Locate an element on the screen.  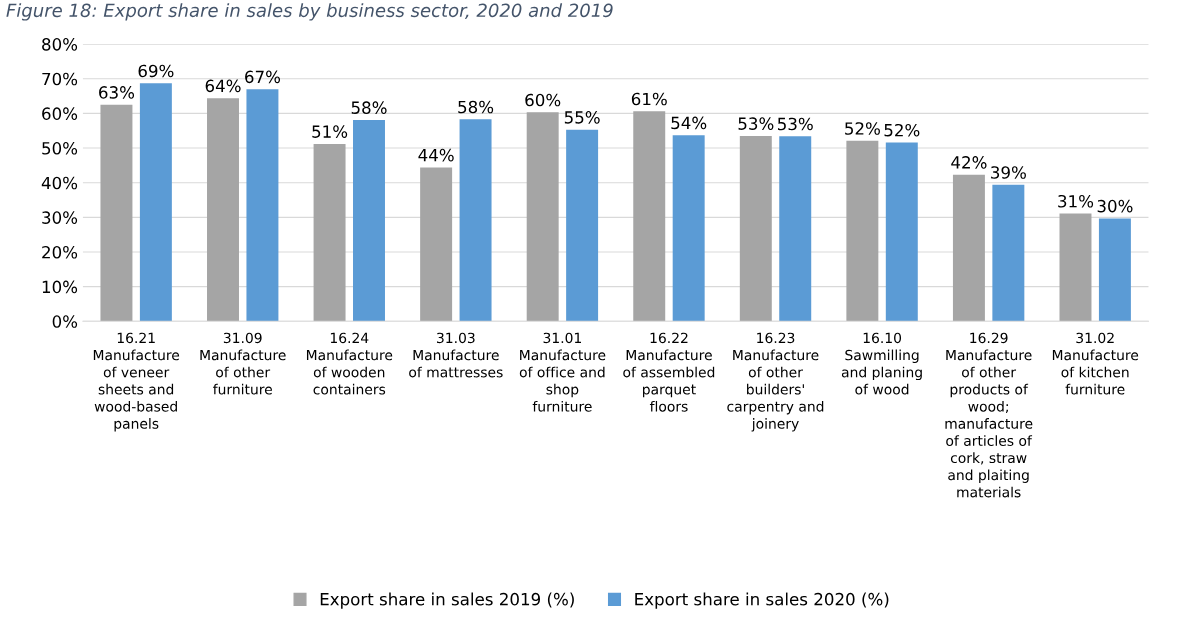
x-tick-label: 31.09 Manufacture of other furniture is located at coordinates (243, 363).